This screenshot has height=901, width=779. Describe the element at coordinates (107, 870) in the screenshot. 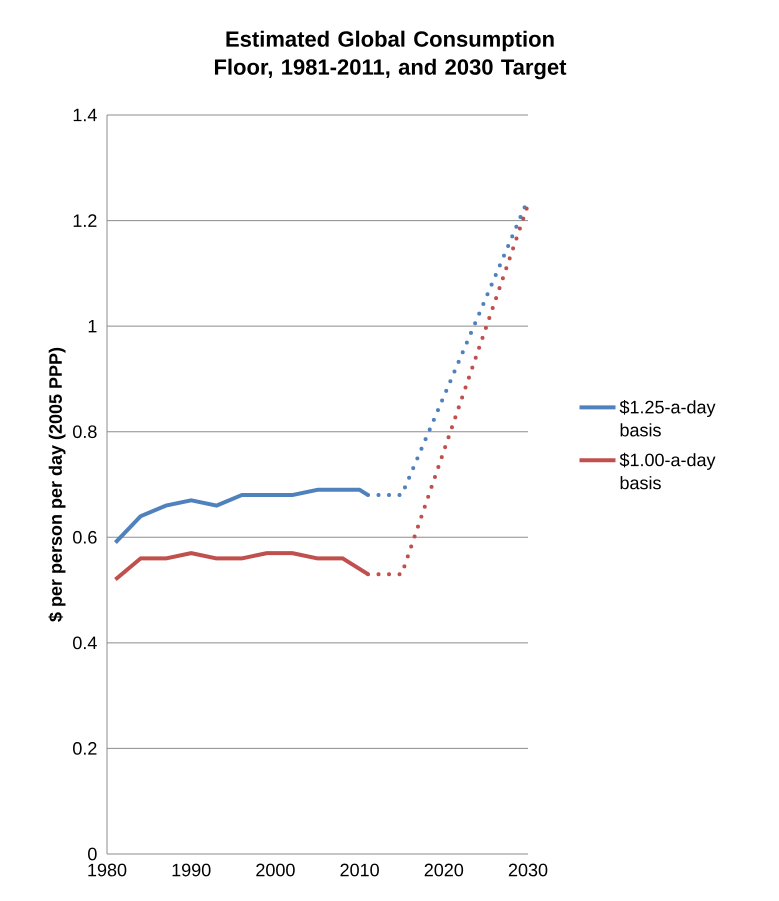

I see `x-tick-label: 1980` at that location.